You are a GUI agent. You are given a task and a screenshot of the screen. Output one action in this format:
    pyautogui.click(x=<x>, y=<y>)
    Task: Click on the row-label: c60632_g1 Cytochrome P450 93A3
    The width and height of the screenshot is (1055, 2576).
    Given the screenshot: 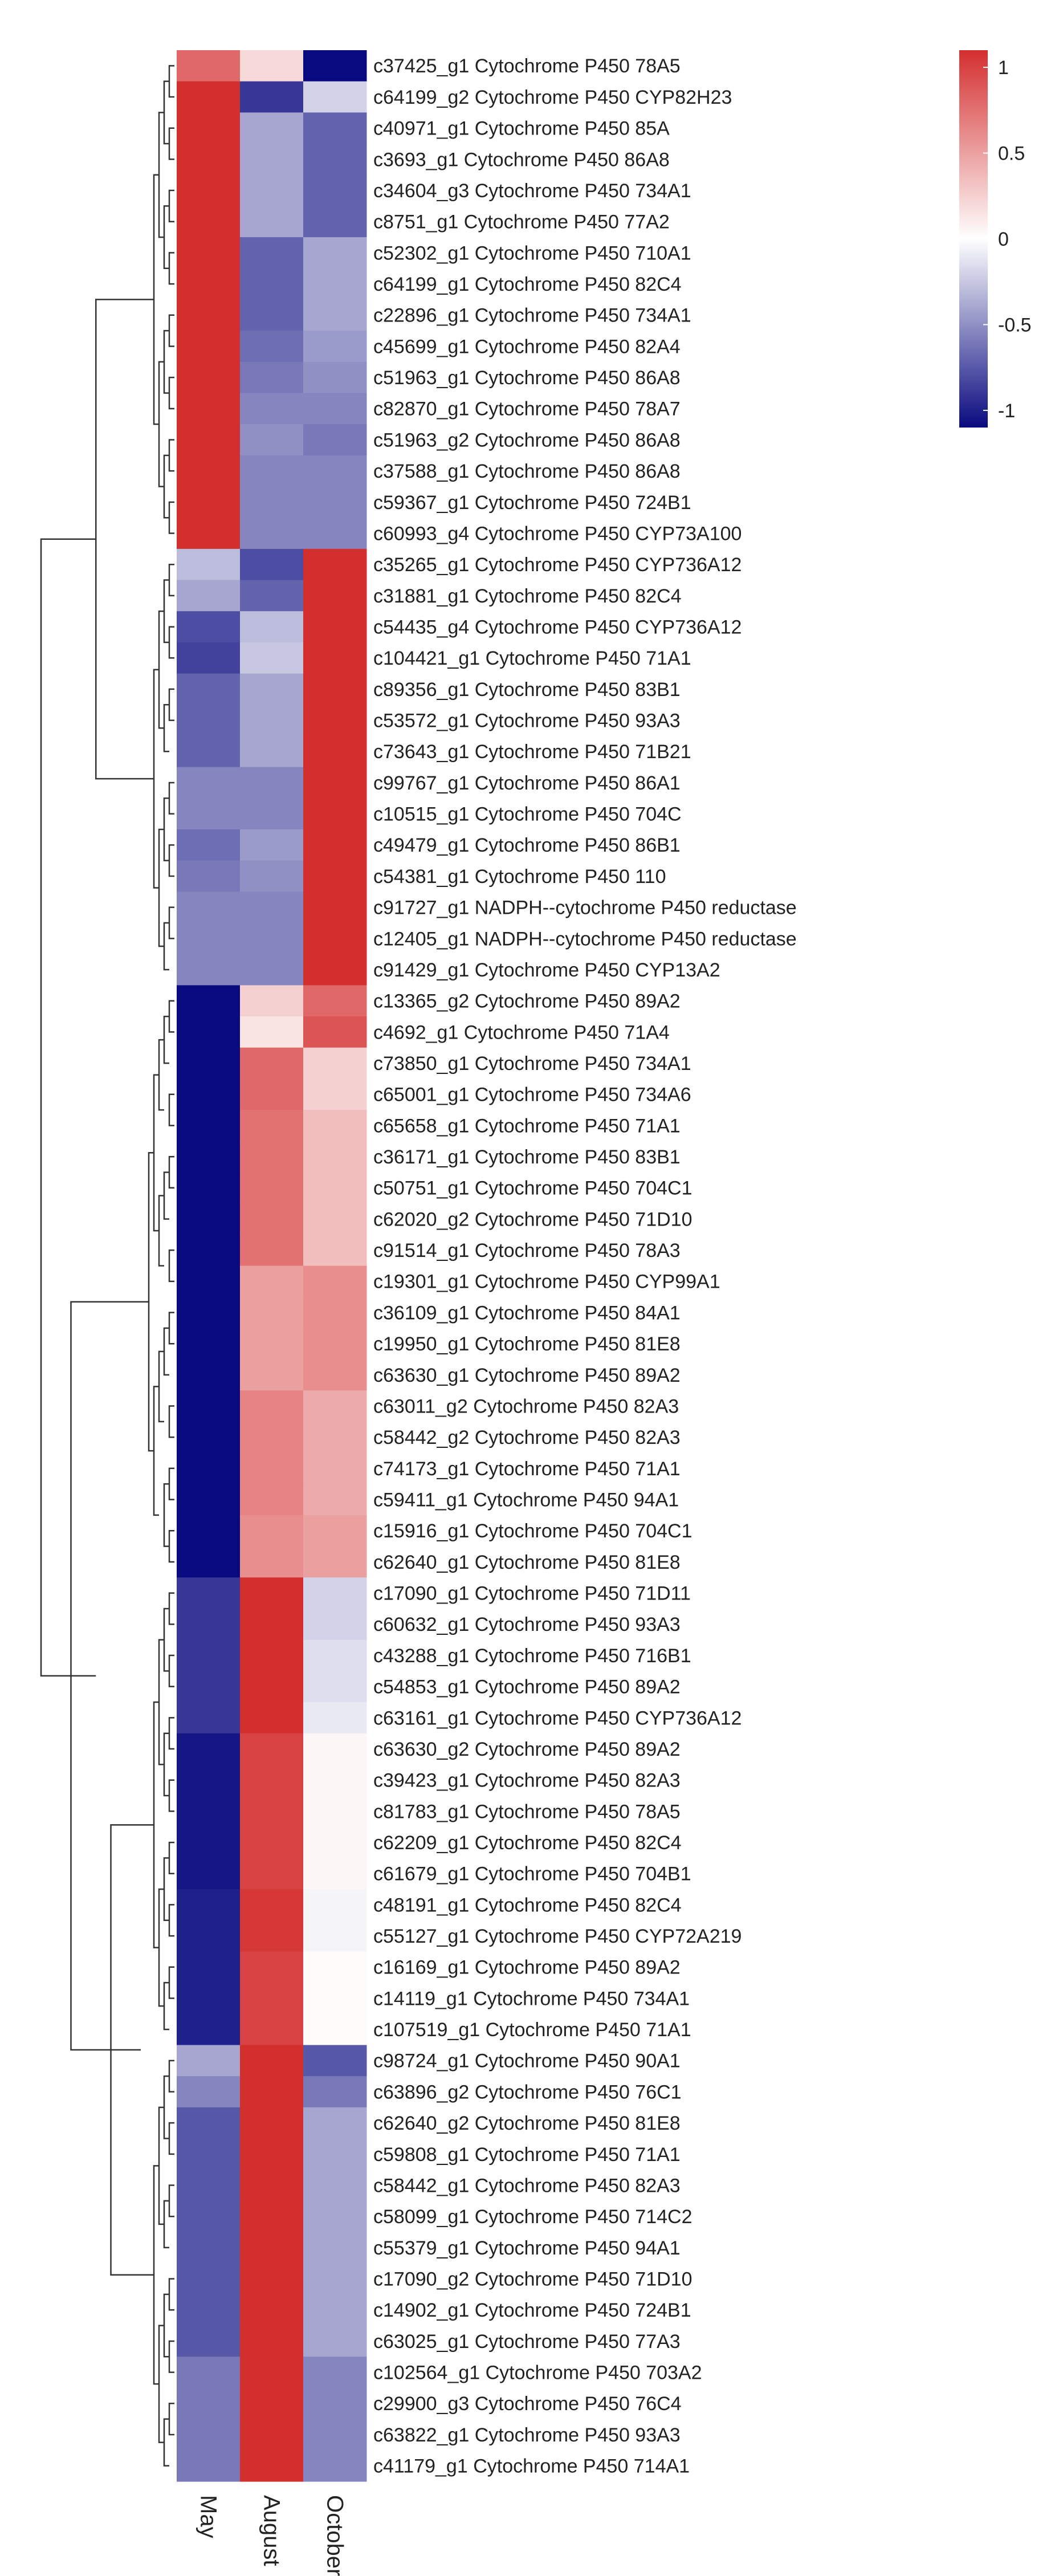 What is the action you would take?
    pyautogui.click(x=527, y=1624)
    